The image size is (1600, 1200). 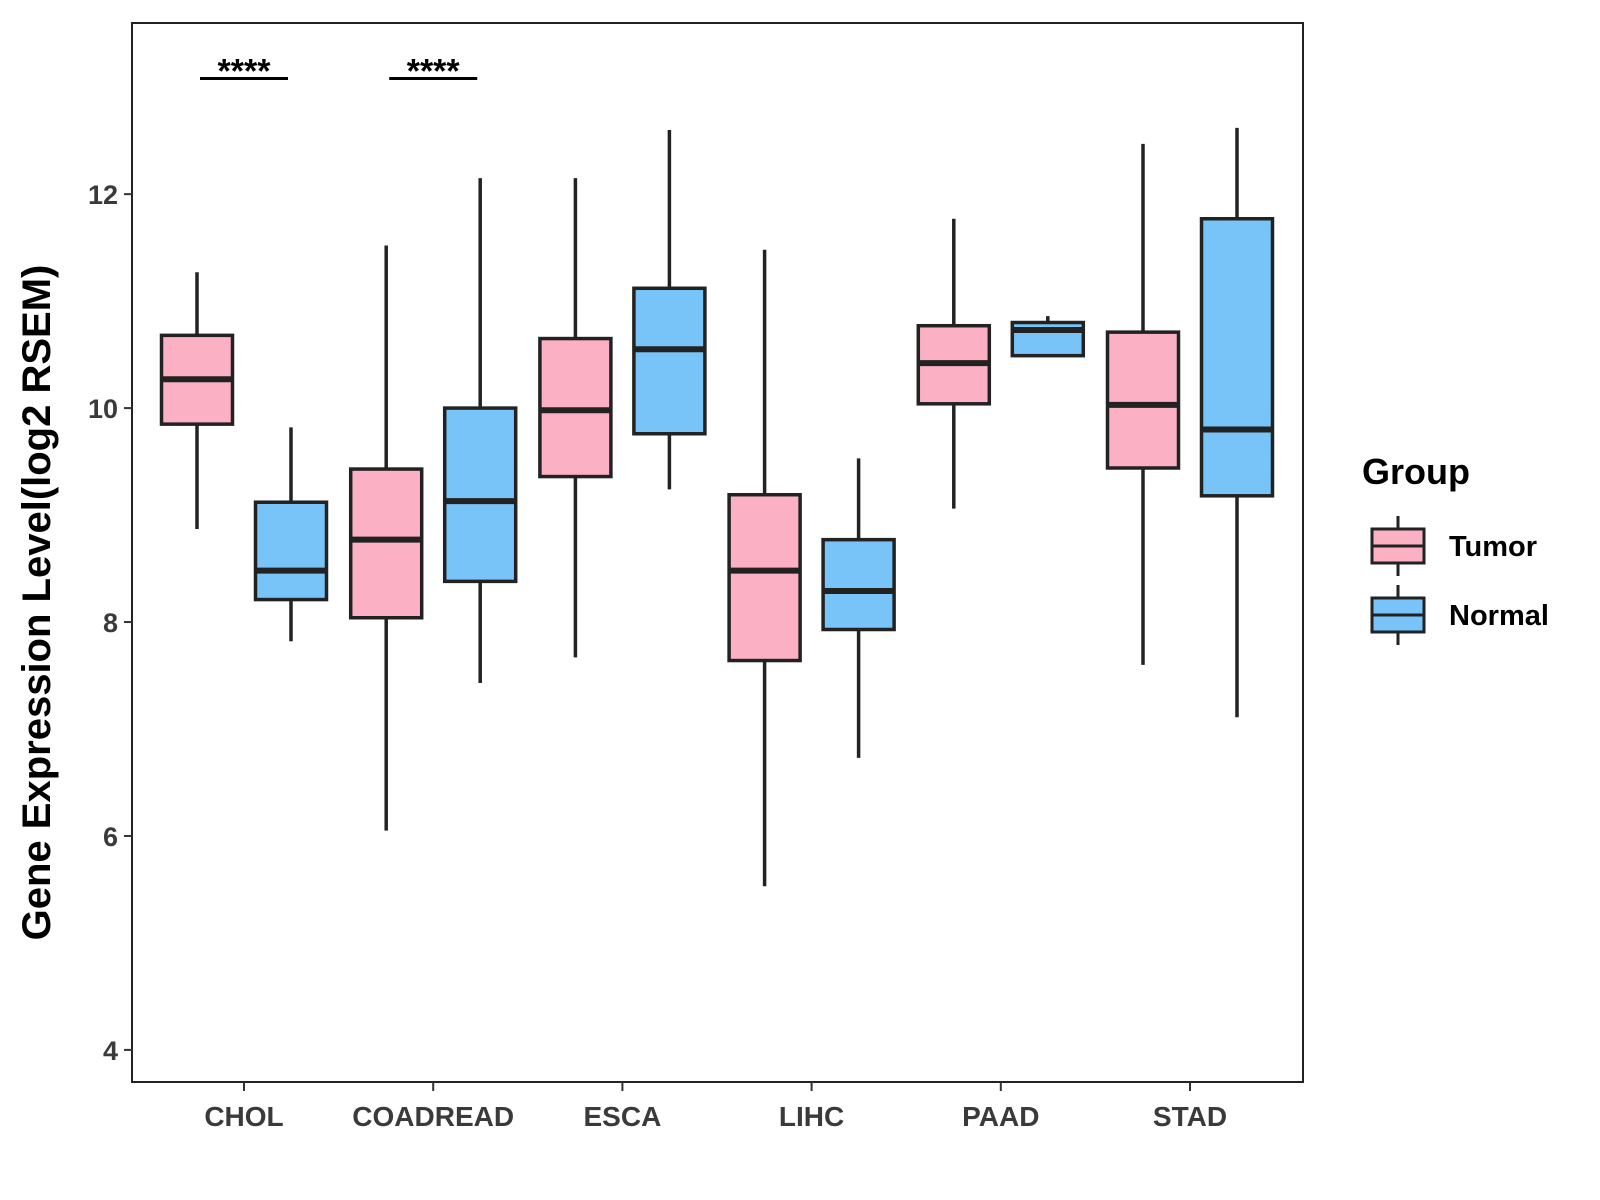 What do you see at coordinates (1048, 337) in the screenshot?
I see `box-normal-paad` at bounding box center [1048, 337].